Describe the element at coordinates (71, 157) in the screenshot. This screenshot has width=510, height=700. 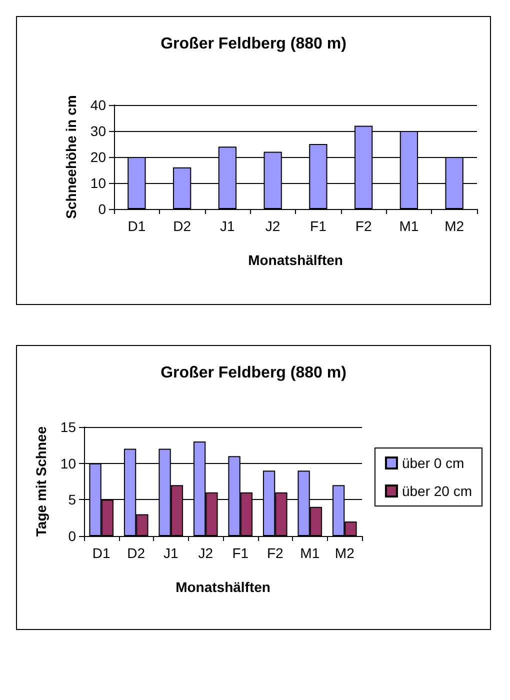
I see `y-axis-title: Schneehöhe in cm` at that location.